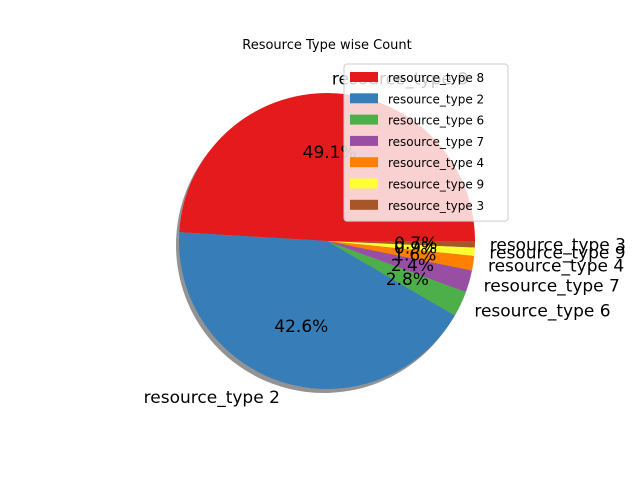 This screenshot has height=480, width=640. What do you see at coordinates (355, 240) in the screenshot?
I see `percent-labels: 49.1% 42.6% 2.8%2.4%1.6%0.9%0.7%` at bounding box center [355, 240].